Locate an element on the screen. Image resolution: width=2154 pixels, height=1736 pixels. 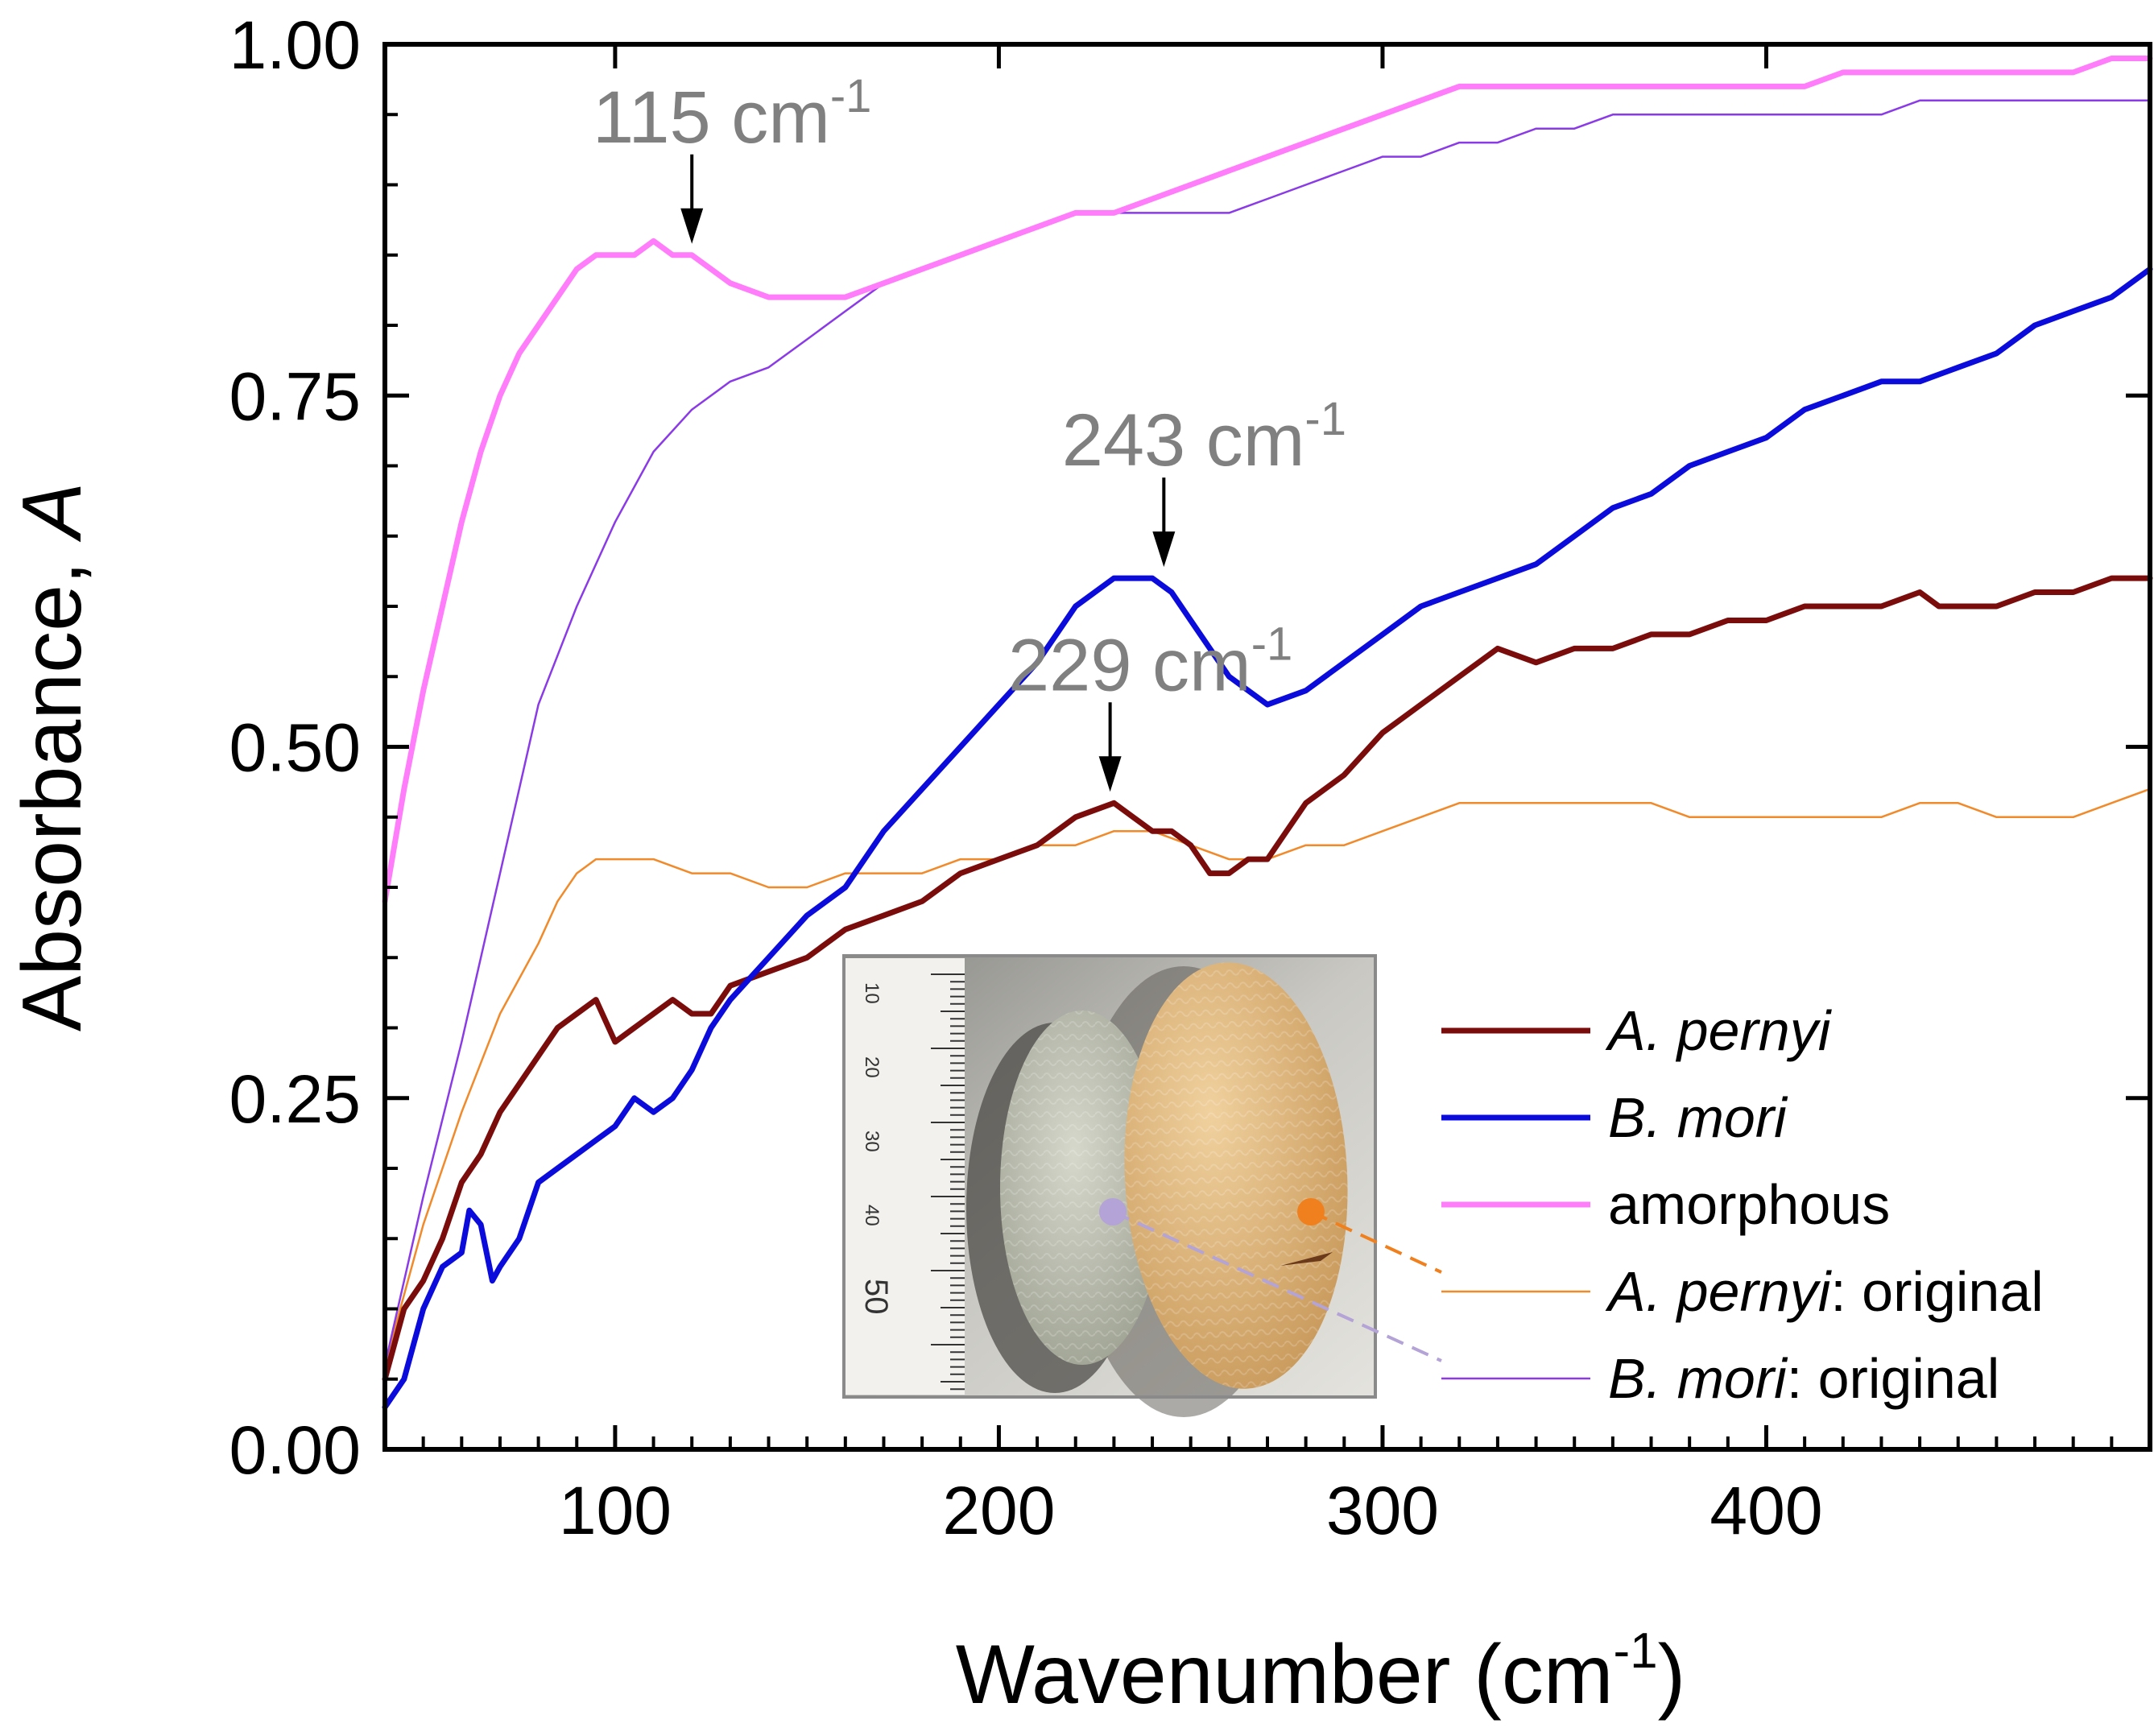
y-tick-label: 0.50 is located at coordinates (295, 748).